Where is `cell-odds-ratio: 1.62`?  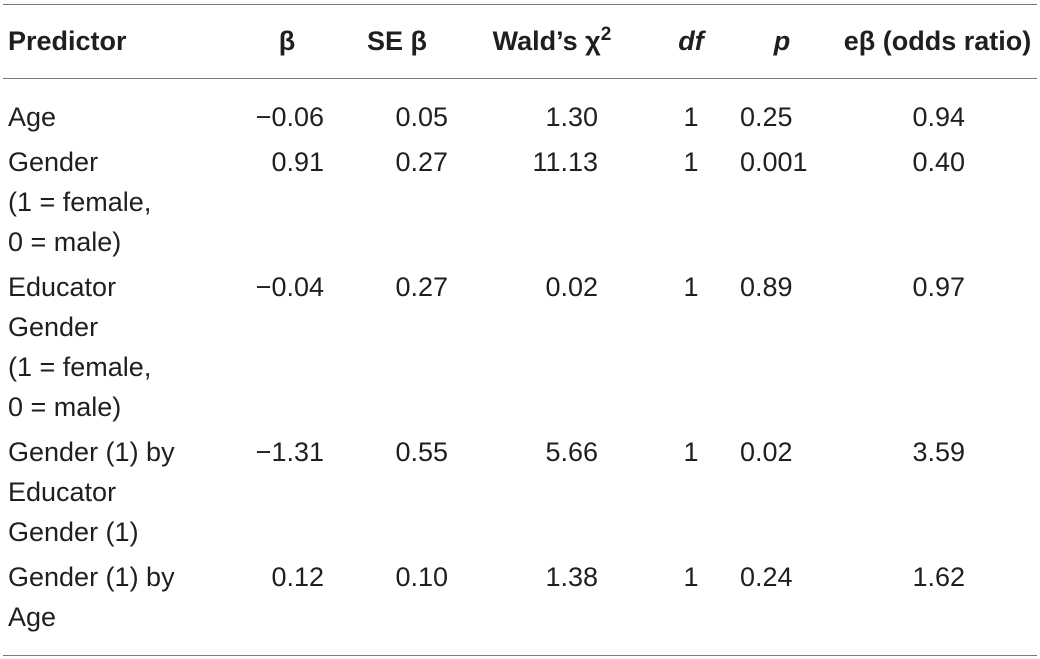 cell-odds-ratio: 1.62 is located at coordinates (938, 577).